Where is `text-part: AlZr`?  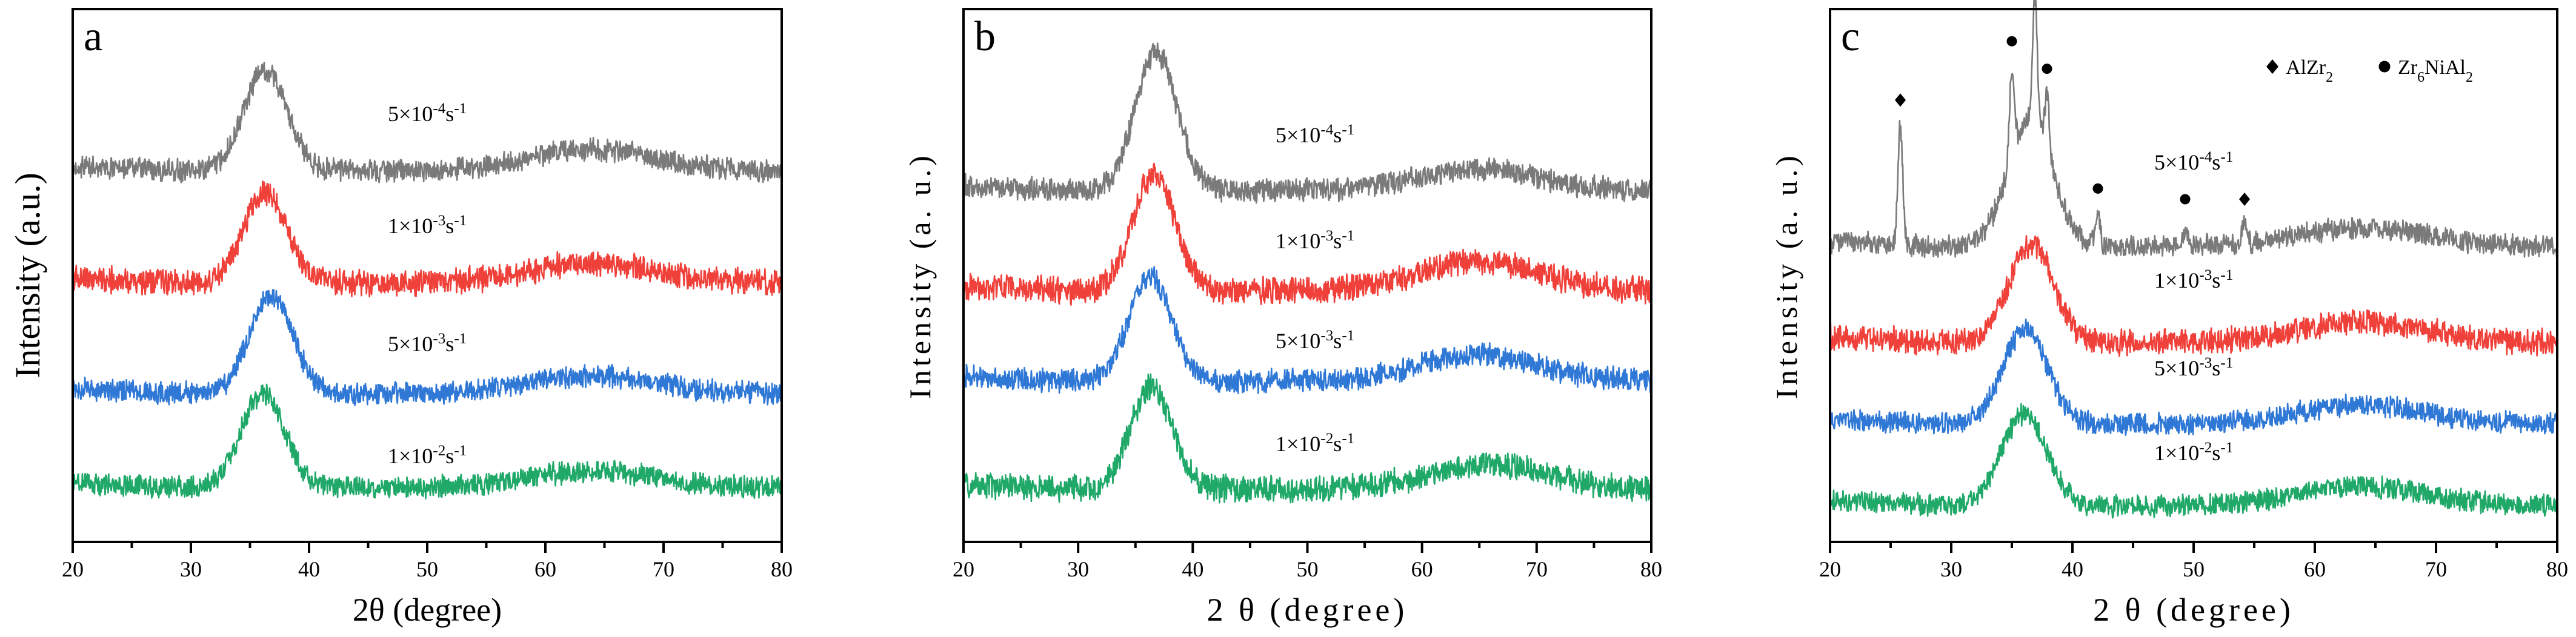
text-part: AlZr is located at coordinates (2306, 67).